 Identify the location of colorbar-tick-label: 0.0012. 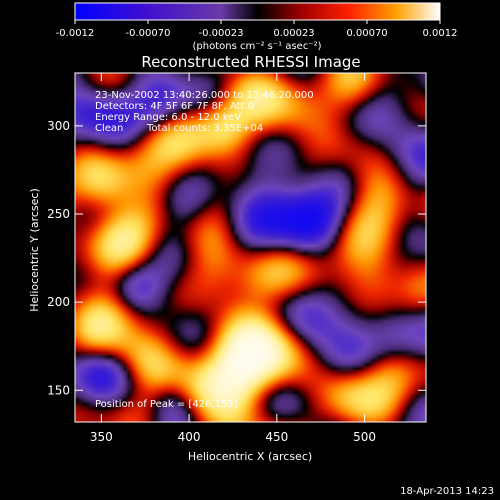
(440, 33).